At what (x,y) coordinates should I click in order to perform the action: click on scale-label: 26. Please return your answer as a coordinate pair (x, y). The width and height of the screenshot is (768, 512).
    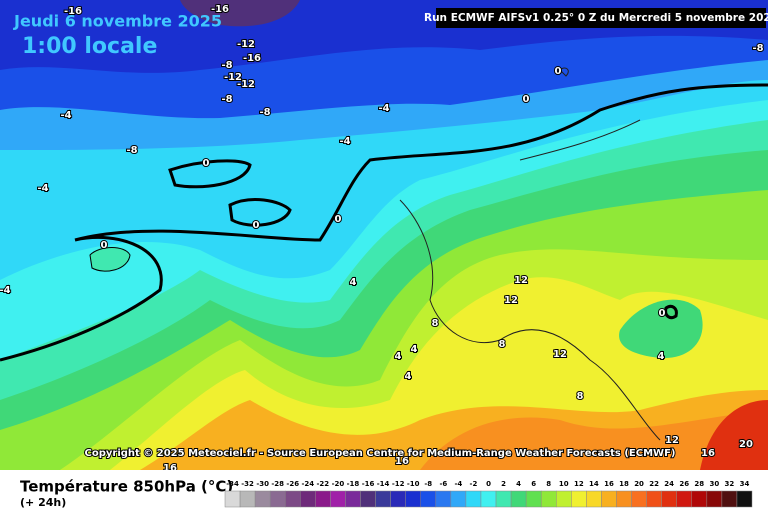
    Looking at the image, I should click on (684, 484).